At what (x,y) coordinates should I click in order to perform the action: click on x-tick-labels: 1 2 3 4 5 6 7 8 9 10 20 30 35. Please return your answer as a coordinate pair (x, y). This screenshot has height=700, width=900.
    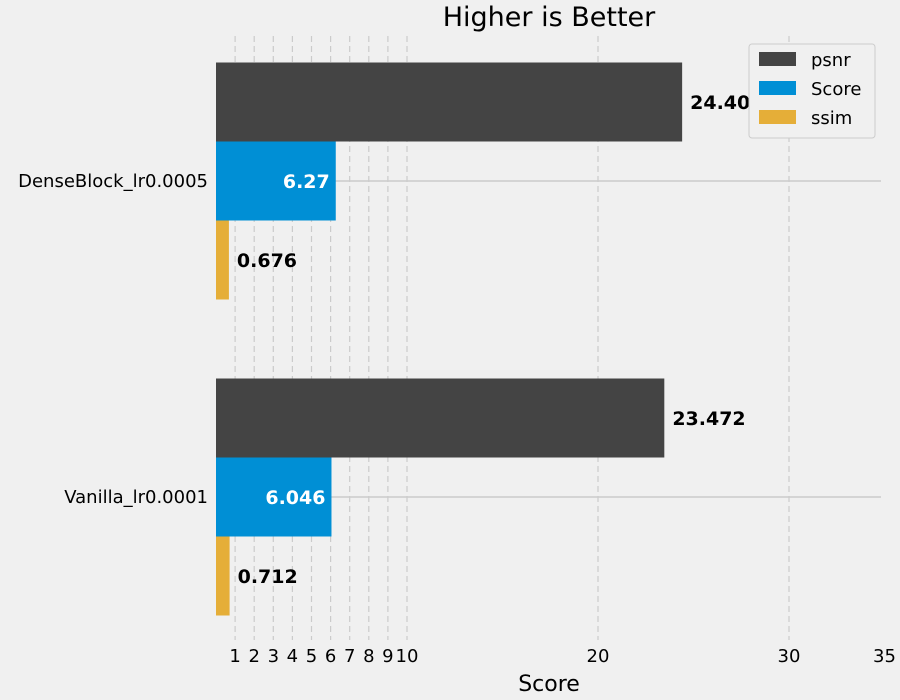
    Looking at the image, I should click on (562, 656).